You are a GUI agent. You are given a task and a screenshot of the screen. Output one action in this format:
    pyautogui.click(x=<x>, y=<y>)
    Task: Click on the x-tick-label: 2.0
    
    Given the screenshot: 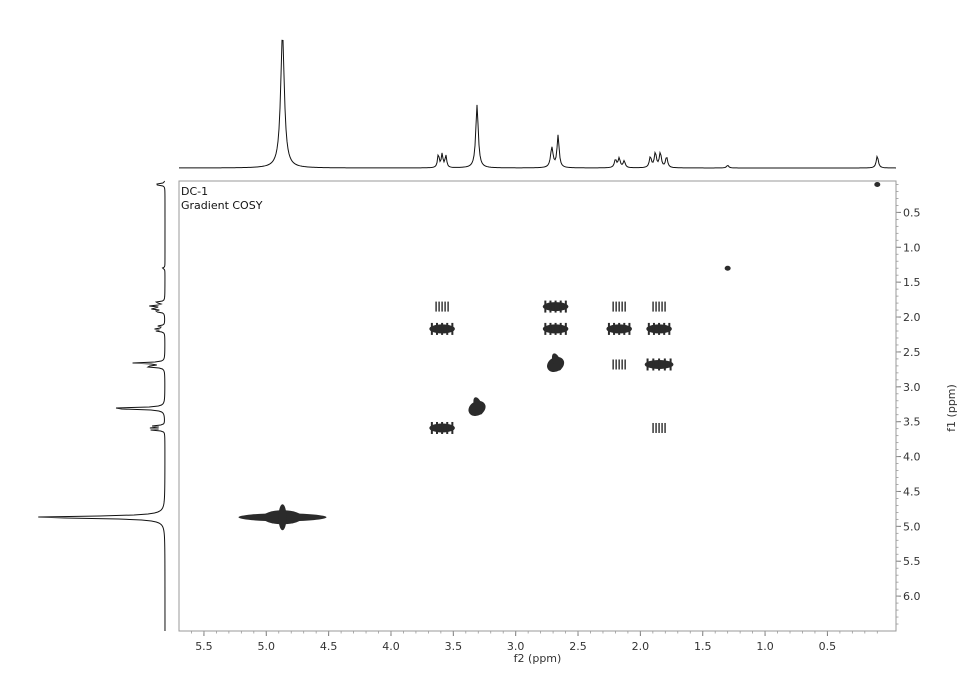 What is the action you would take?
    pyautogui.click(x=641, y=646)
    